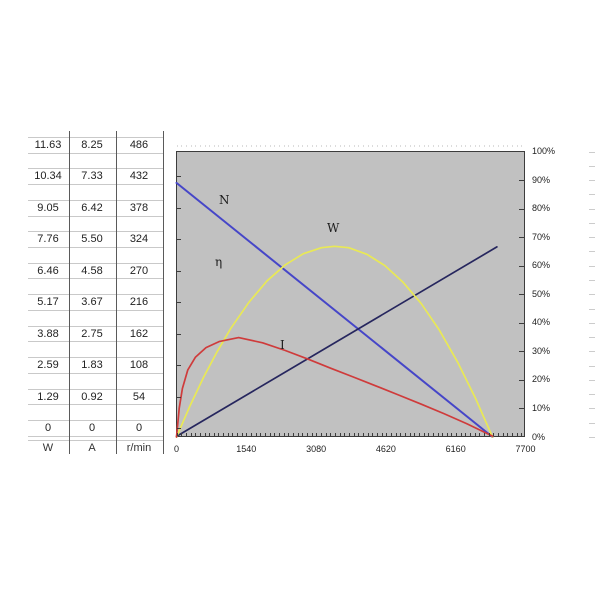  I want to click on table-row: 7.76, so click(48, 239).